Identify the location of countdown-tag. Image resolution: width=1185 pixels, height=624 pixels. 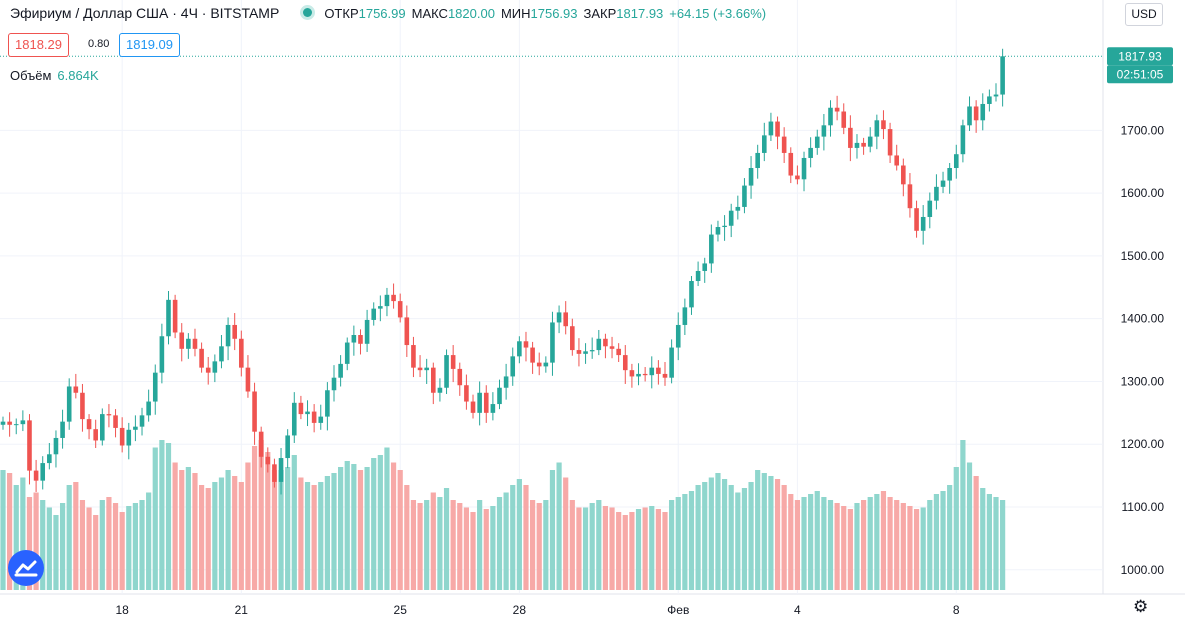
(1140, 74).